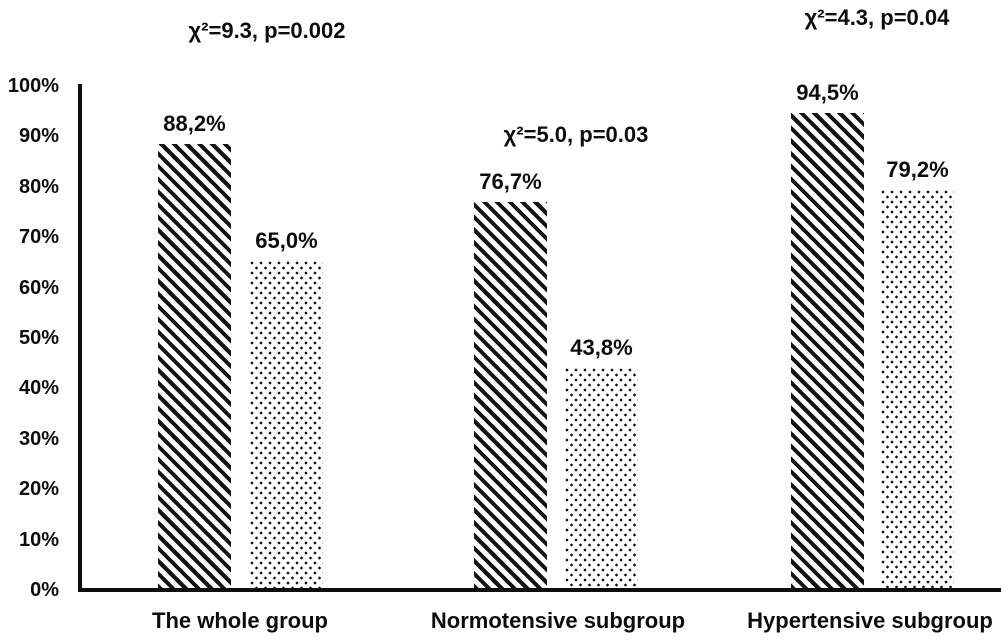 The image size is (1004, 644). I want to click on y-axis-line, so click(80, 338).